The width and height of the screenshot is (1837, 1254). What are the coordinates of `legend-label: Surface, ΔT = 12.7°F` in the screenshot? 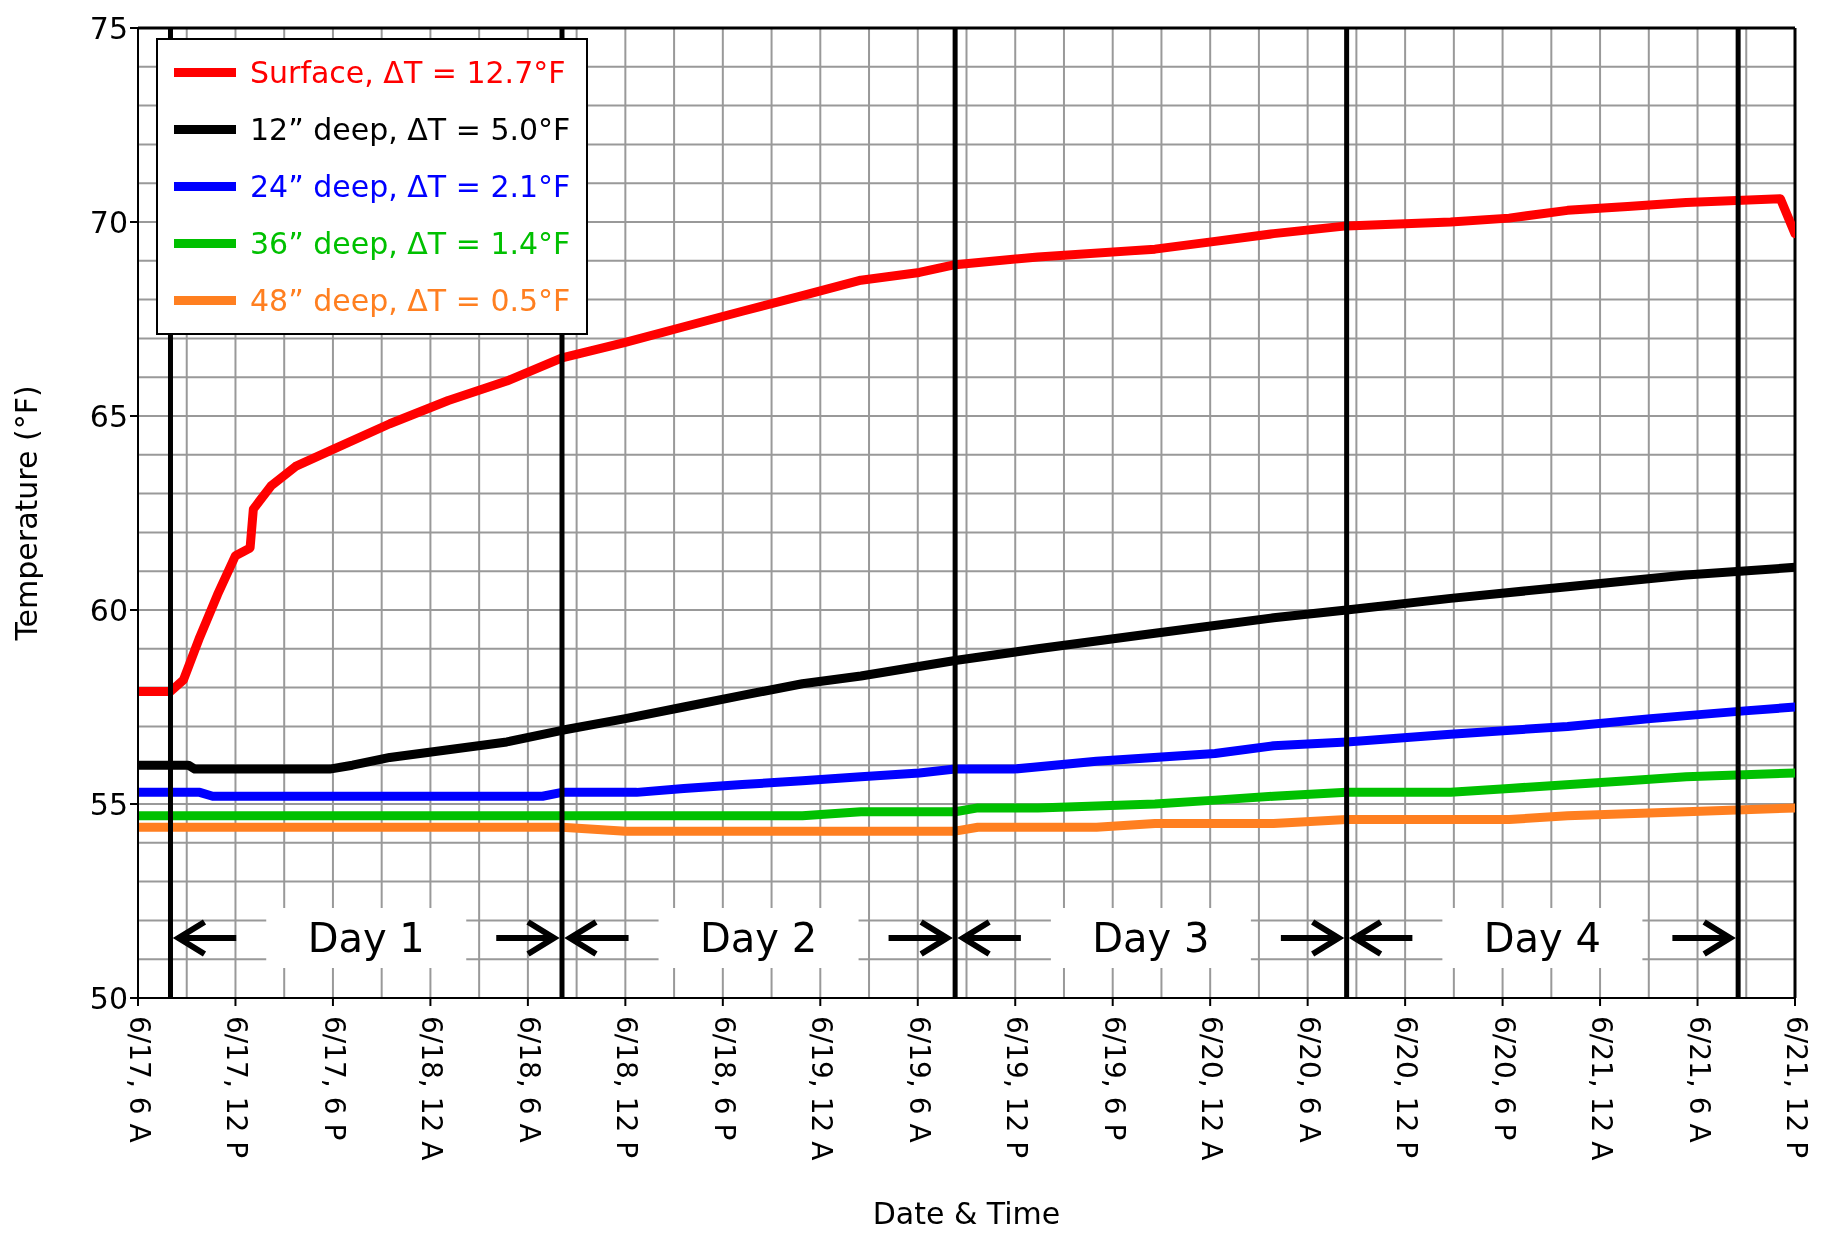 It's located at (408, 72).